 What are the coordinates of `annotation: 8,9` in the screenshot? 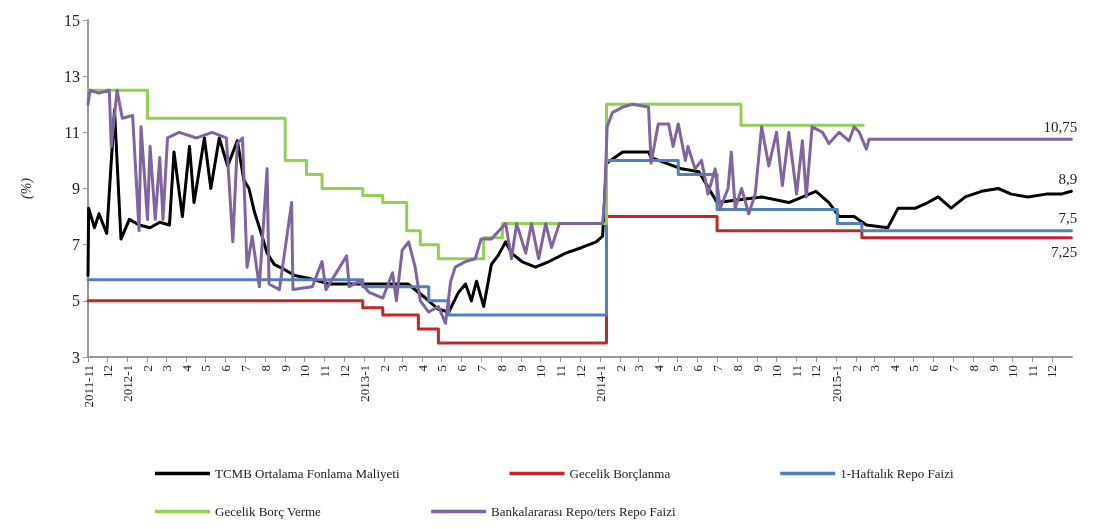 It's located at (1068, 178).